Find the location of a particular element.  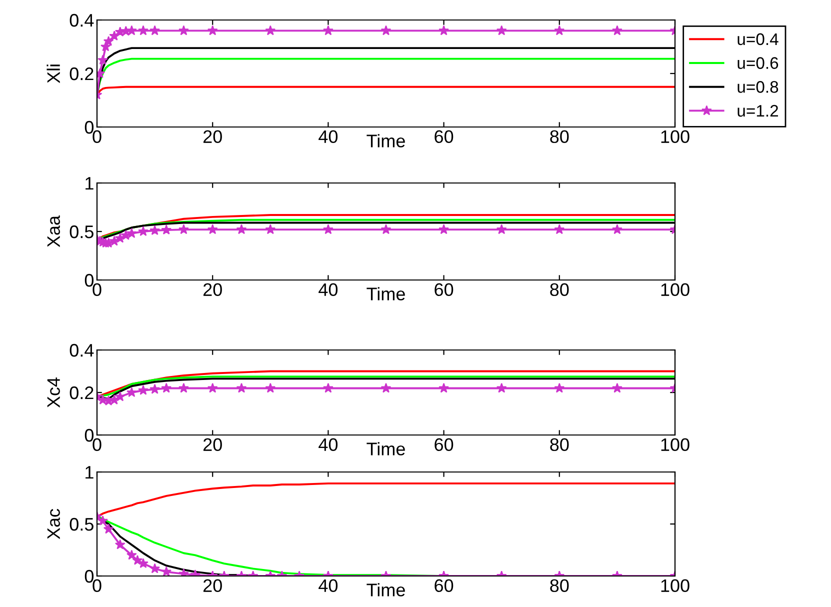

y-axis-title: Xc4 is located at coordinates (53, 392).